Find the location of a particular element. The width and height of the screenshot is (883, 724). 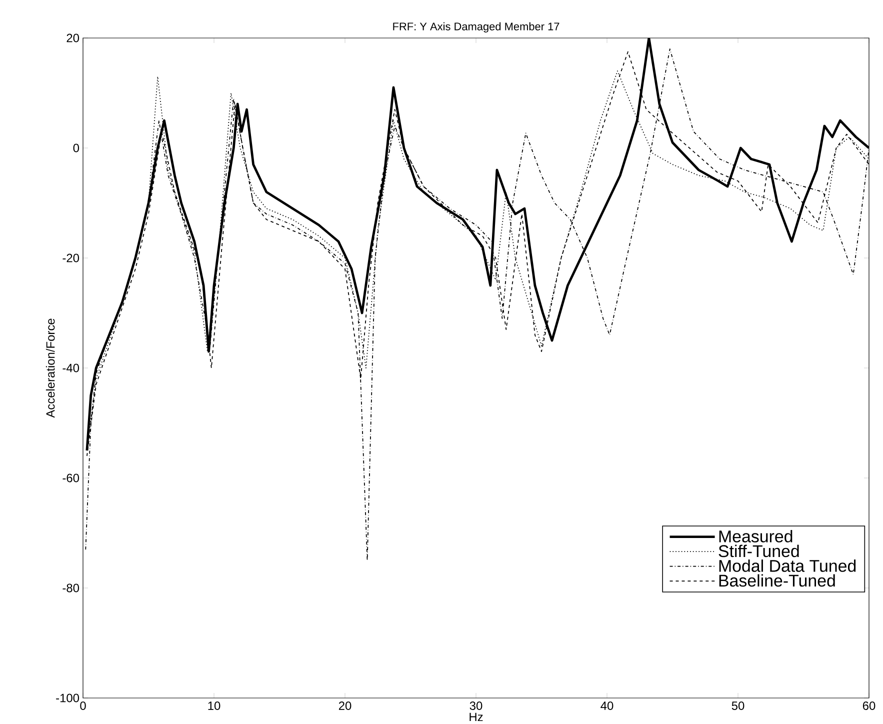

y-axis-title: Acceleration/Force is located at coordinates (50, 368).